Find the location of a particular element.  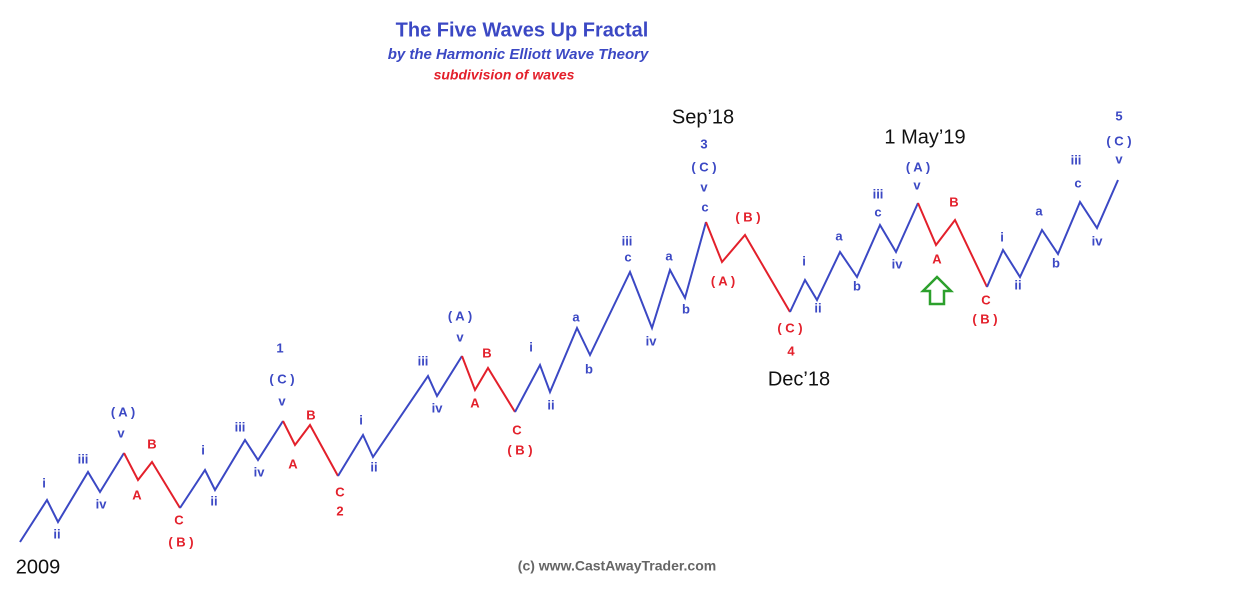

subtitle: by the Harmonic Elliott Wave Theory is located at coordinates (518, 54).